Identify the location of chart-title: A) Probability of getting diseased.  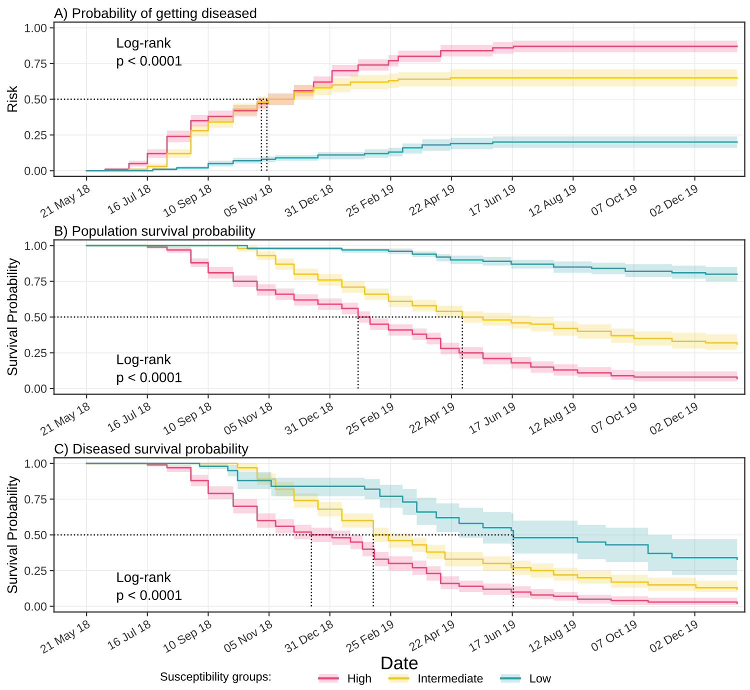
(155, 14).